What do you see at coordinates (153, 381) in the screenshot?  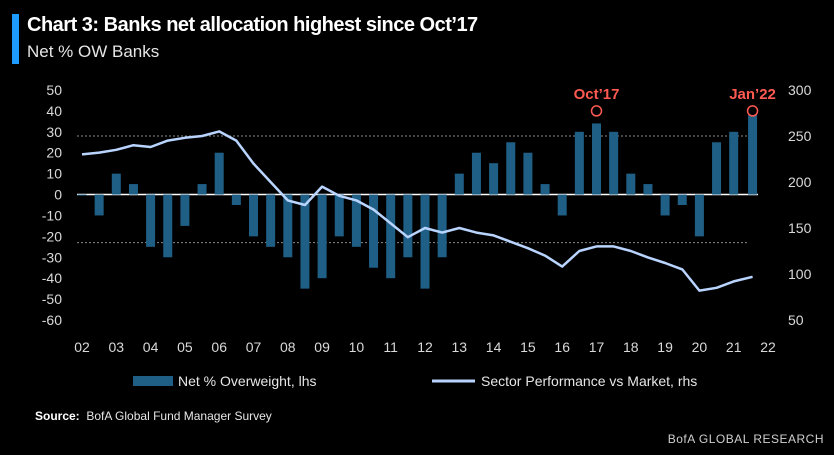 I see `legend-swatch-bars` at bounding box center [153, 381].